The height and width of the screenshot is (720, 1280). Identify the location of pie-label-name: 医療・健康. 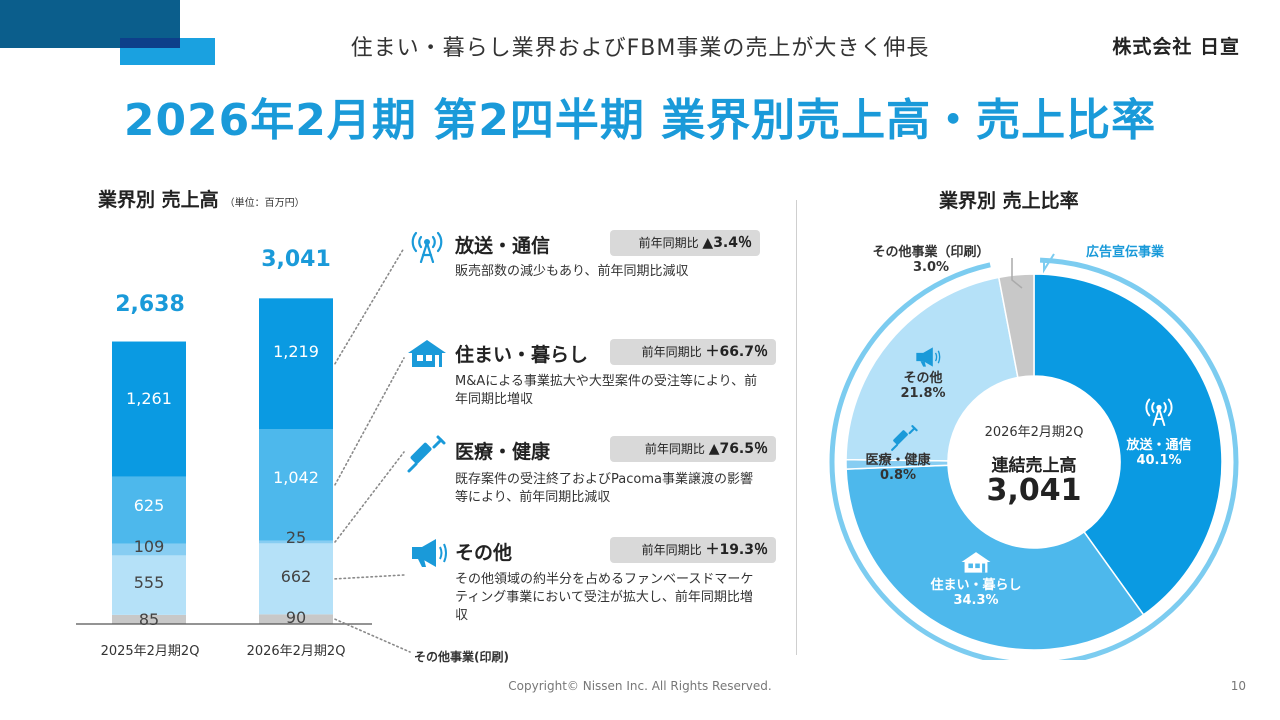
(898, 460).